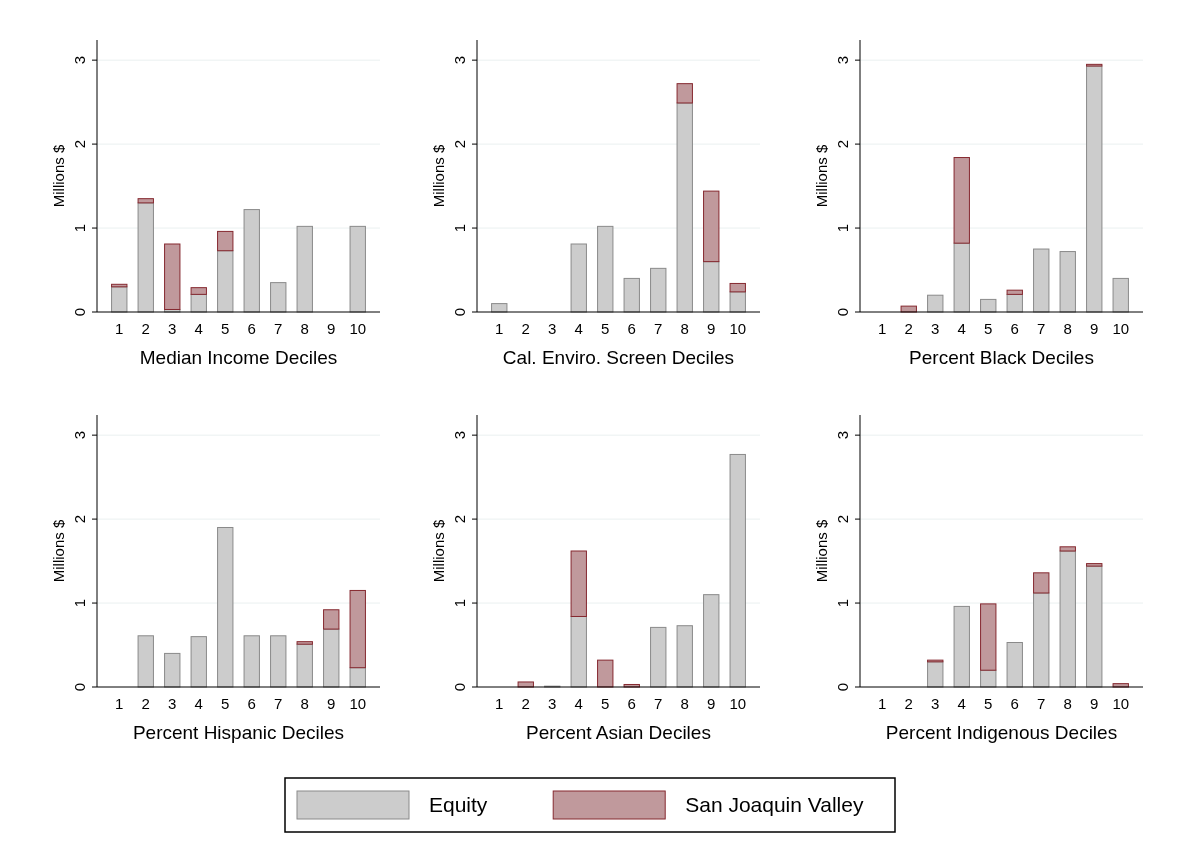 The width and height of the screenshot is (1183, 856). Describe the element at coordinates (1001, 357) in the screenshot. I see `x-axis-title: Percent Black Deciles` at that location.